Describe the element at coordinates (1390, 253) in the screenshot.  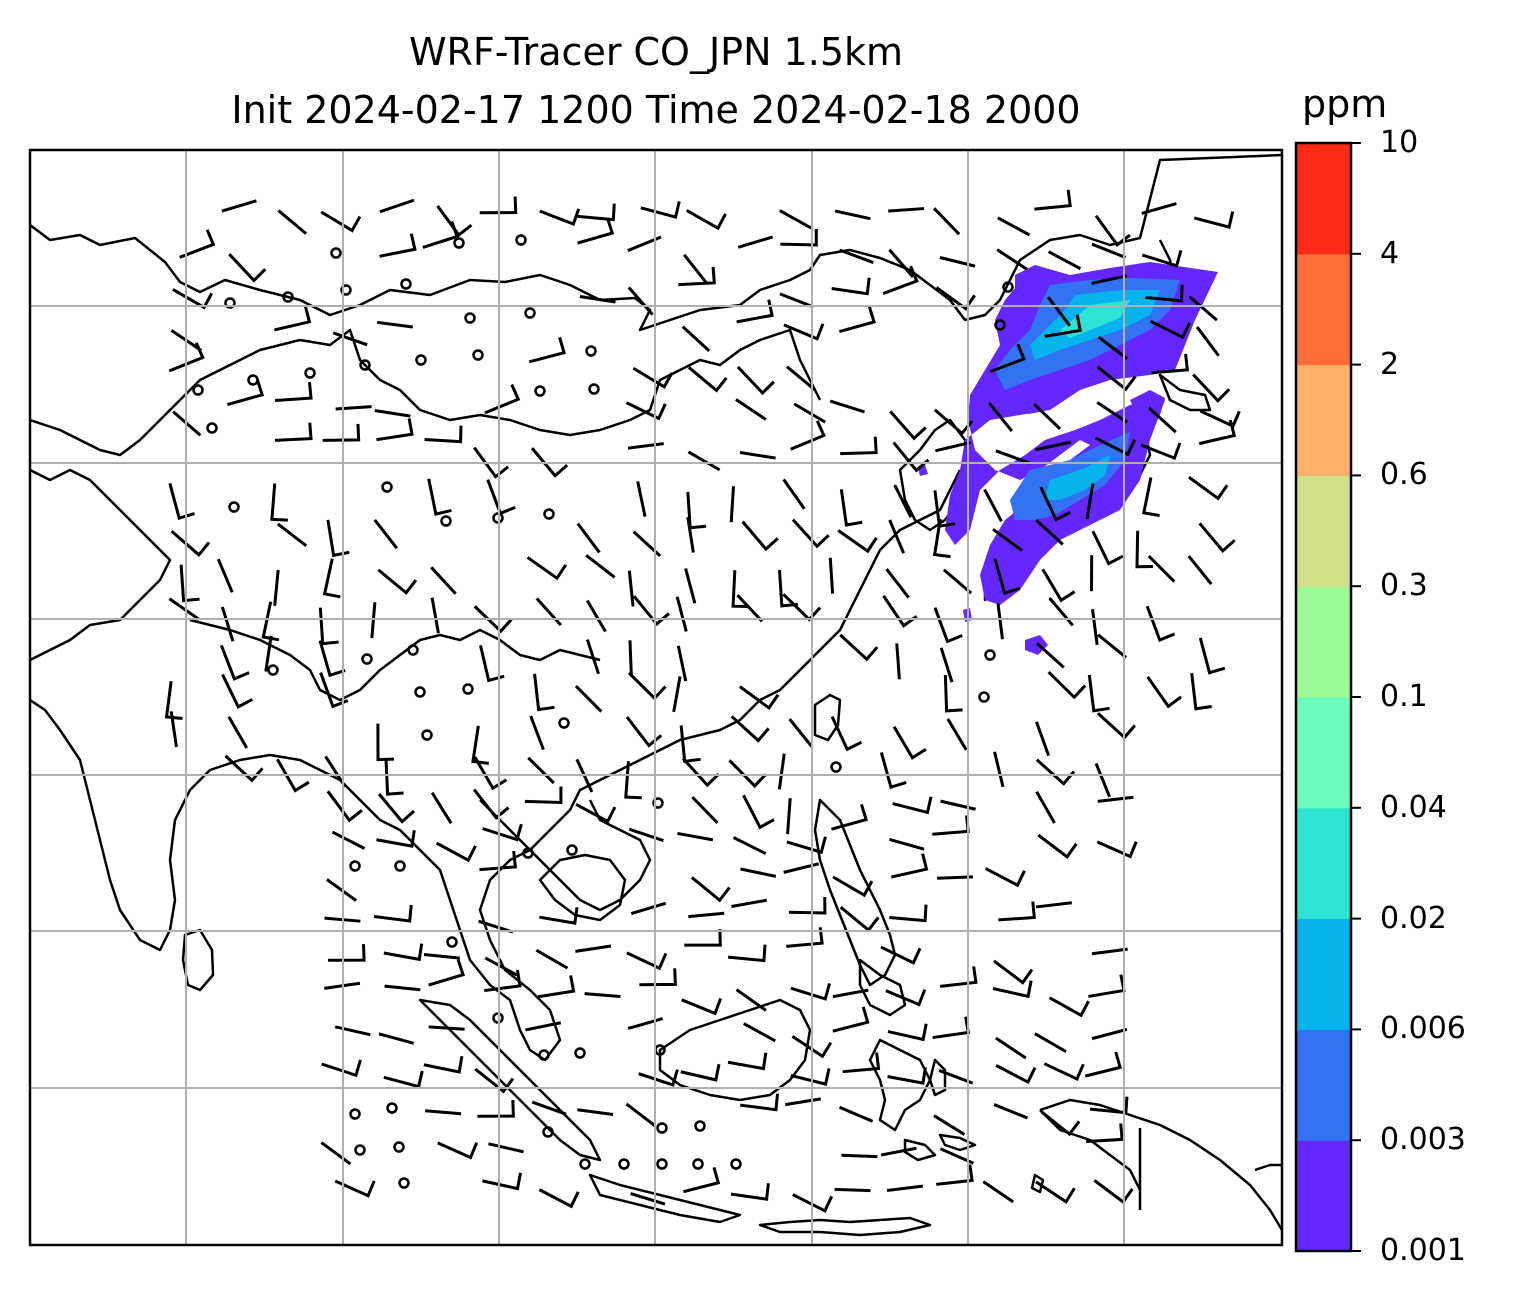
I see `colorbar-tick-label: 4` at that location.